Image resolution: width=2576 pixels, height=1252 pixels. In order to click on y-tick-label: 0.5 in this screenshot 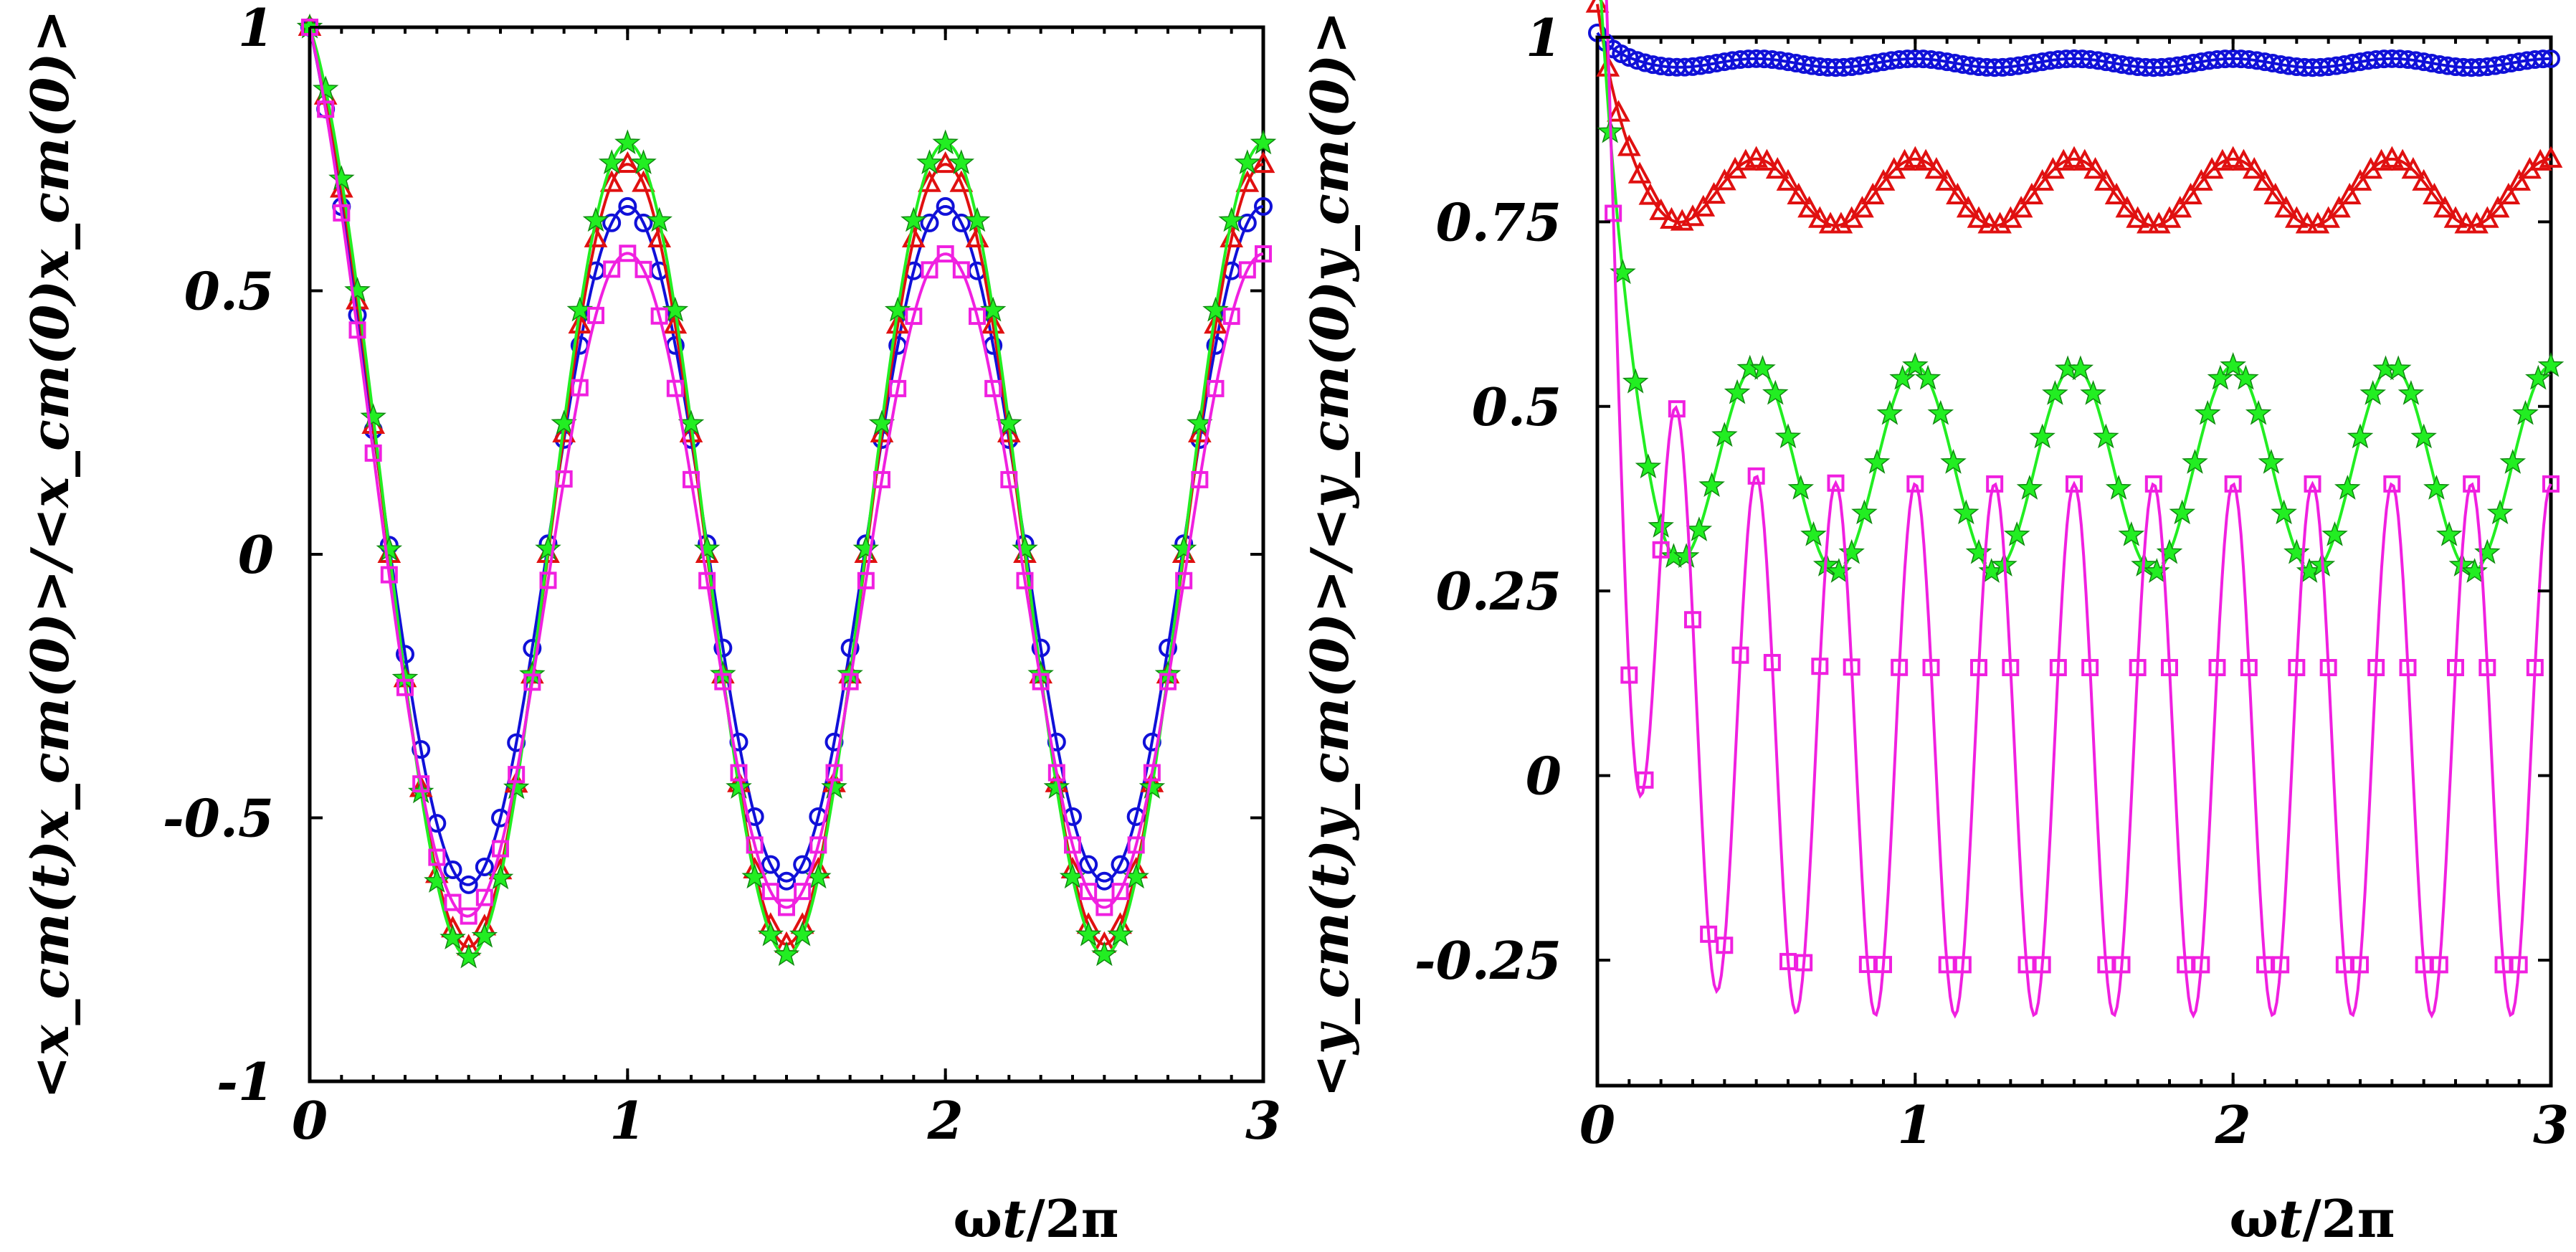, I will do `click(1517, 406)`.